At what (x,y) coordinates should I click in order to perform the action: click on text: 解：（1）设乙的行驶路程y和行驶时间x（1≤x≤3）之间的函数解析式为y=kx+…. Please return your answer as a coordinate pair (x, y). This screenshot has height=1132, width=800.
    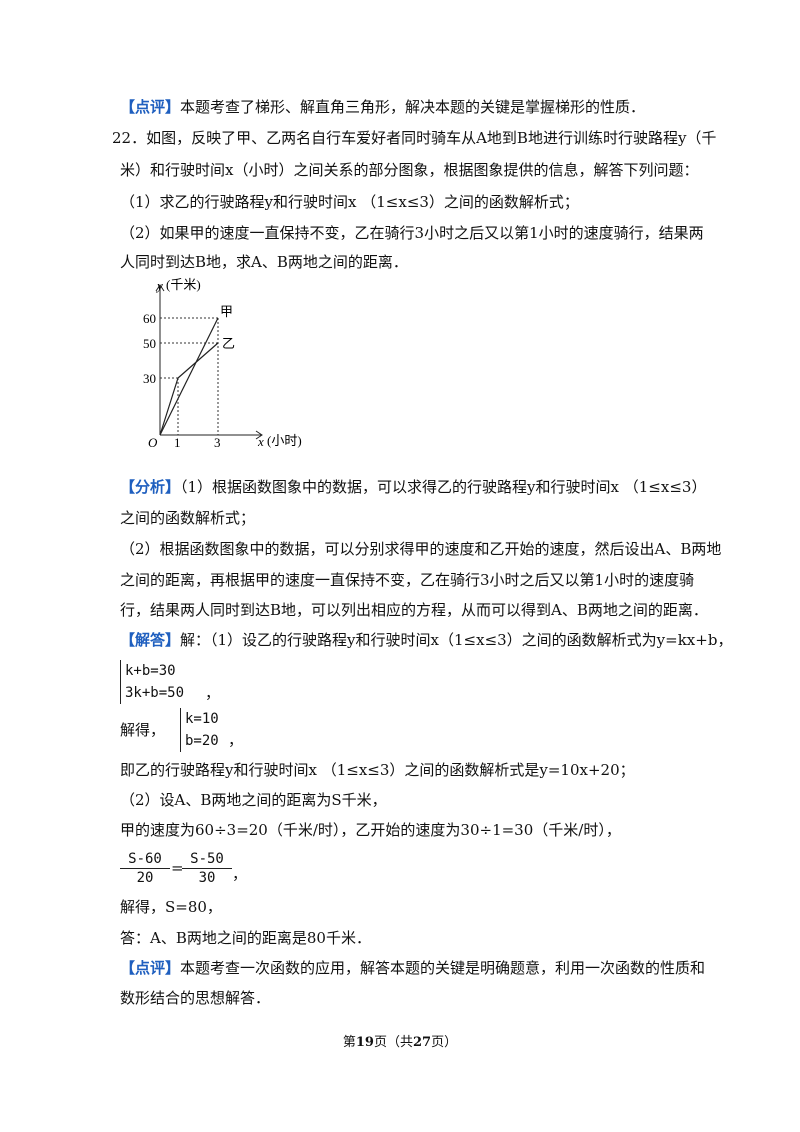
    Looking at the image, I should click on (456, 640).